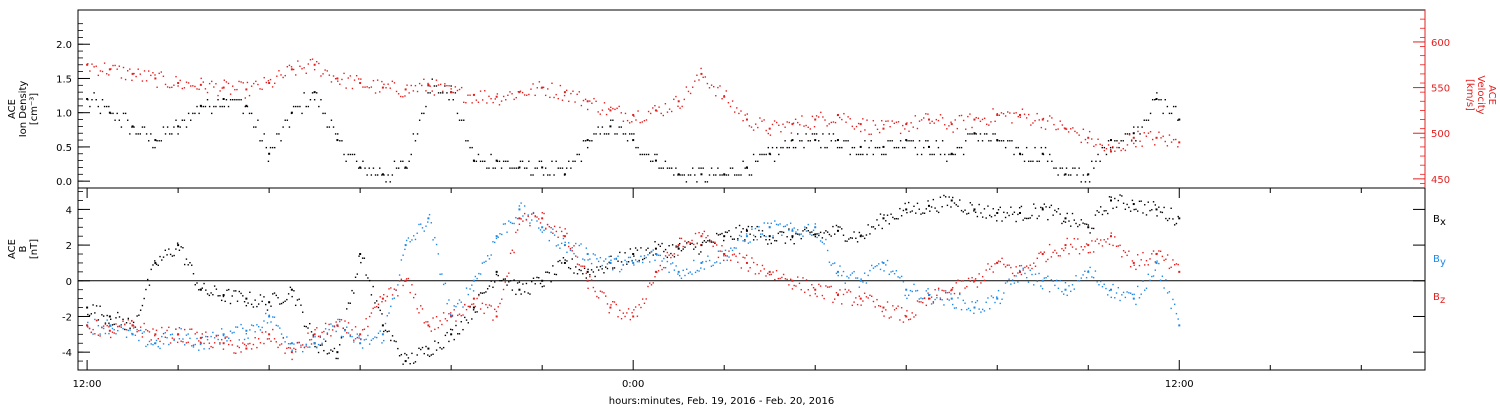  What do you see at coordinates (587, 140) in the screenshot?
I see `density-point` at bounding box center [587, 140].